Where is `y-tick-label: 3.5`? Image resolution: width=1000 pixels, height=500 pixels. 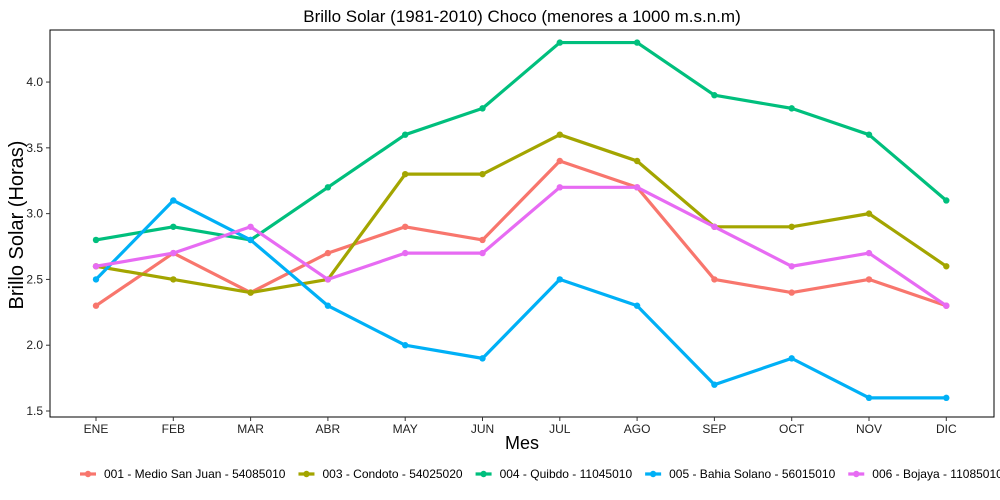
y-tick-label: 3.5 is located at coordinates (34, 148).